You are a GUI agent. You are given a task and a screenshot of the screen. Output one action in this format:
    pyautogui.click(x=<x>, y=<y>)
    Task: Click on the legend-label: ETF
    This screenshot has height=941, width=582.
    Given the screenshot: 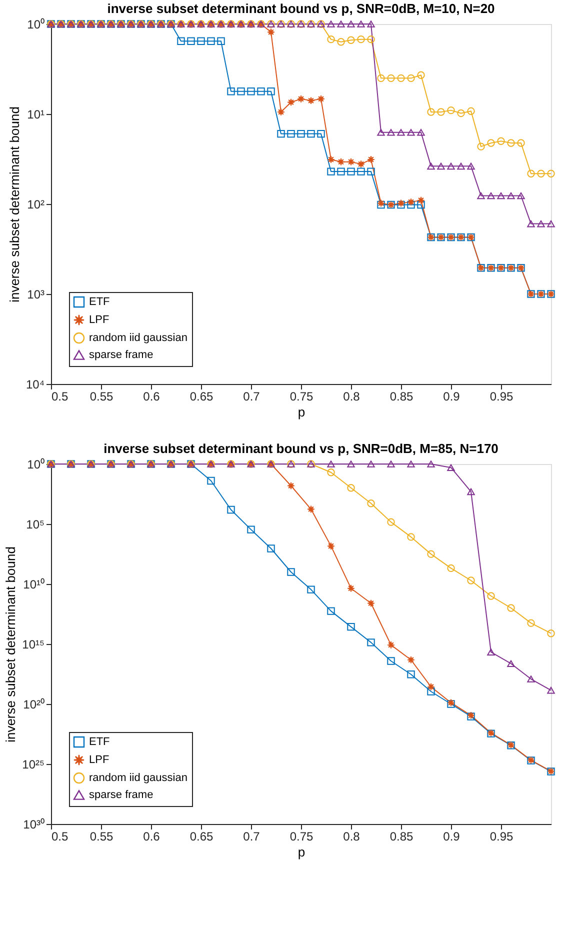 What is the action you would take?
    pyautogui.click(x=99, y=742)
    